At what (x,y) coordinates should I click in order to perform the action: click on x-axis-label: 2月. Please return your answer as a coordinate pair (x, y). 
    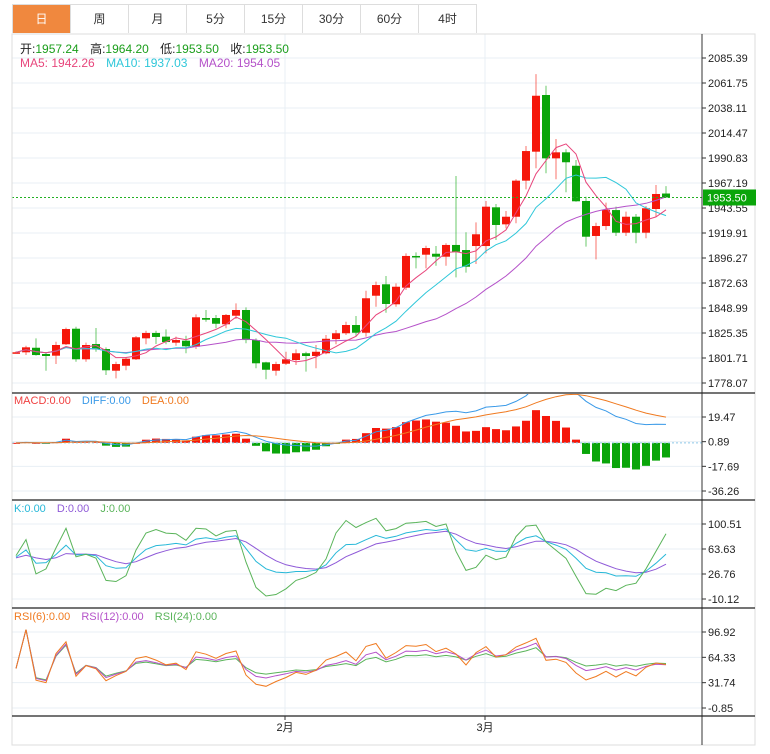
    Looking at the image, I should click on (284, 728).